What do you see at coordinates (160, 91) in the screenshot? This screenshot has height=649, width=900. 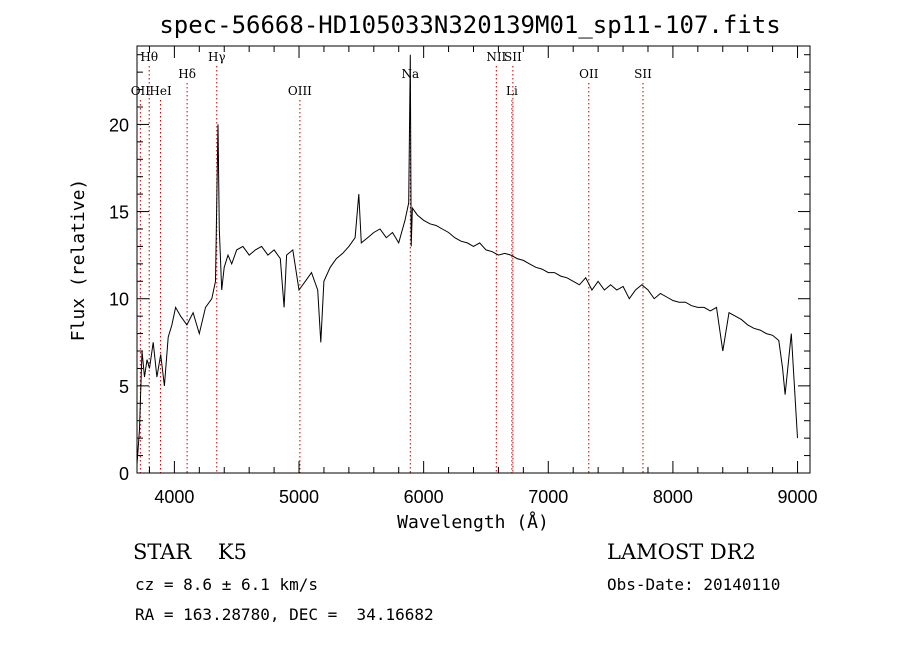 I see `line-marker-label-2: HeI` at bounding box center [160, 91].